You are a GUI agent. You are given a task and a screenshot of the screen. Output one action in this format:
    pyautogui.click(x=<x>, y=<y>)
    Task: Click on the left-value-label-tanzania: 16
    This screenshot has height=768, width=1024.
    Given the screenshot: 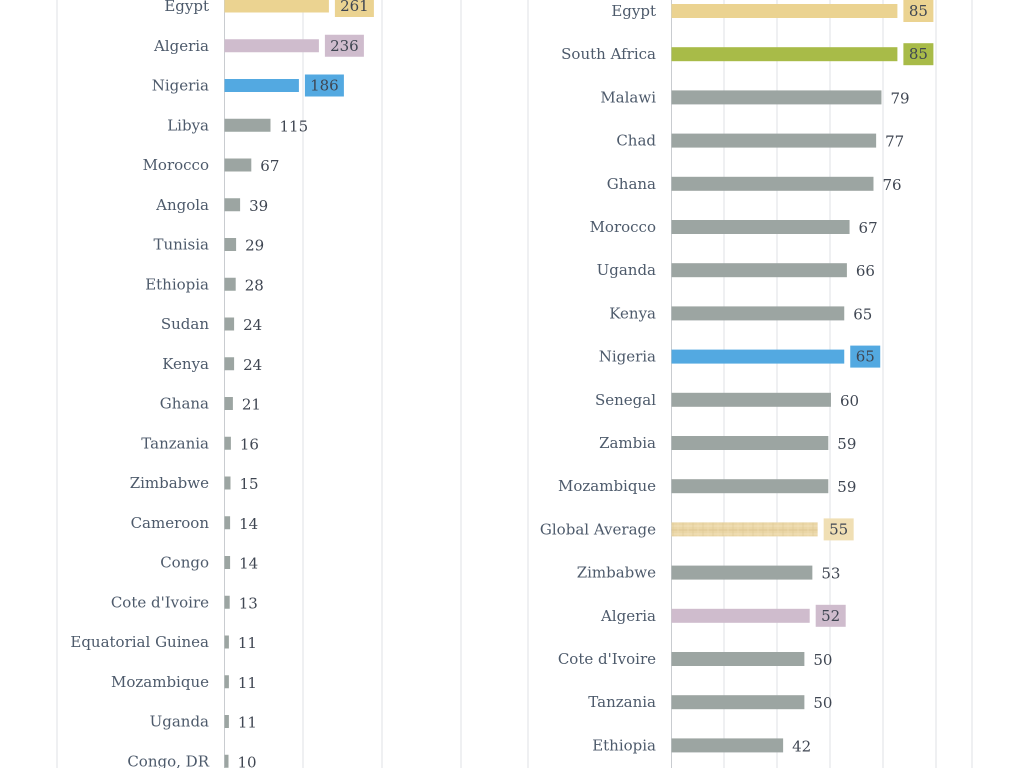 What is the action you would take?
    pyautogui.click(x=249, y=444)
    